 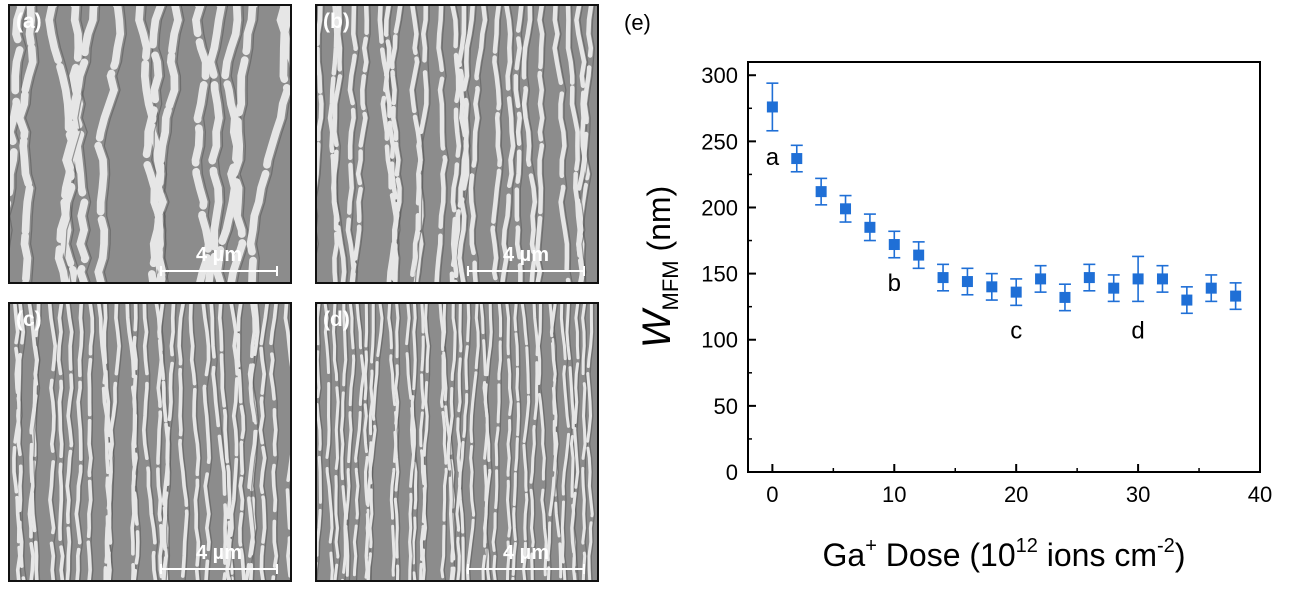 I want to click on annotation-label: a, so click(x=773, y=157).